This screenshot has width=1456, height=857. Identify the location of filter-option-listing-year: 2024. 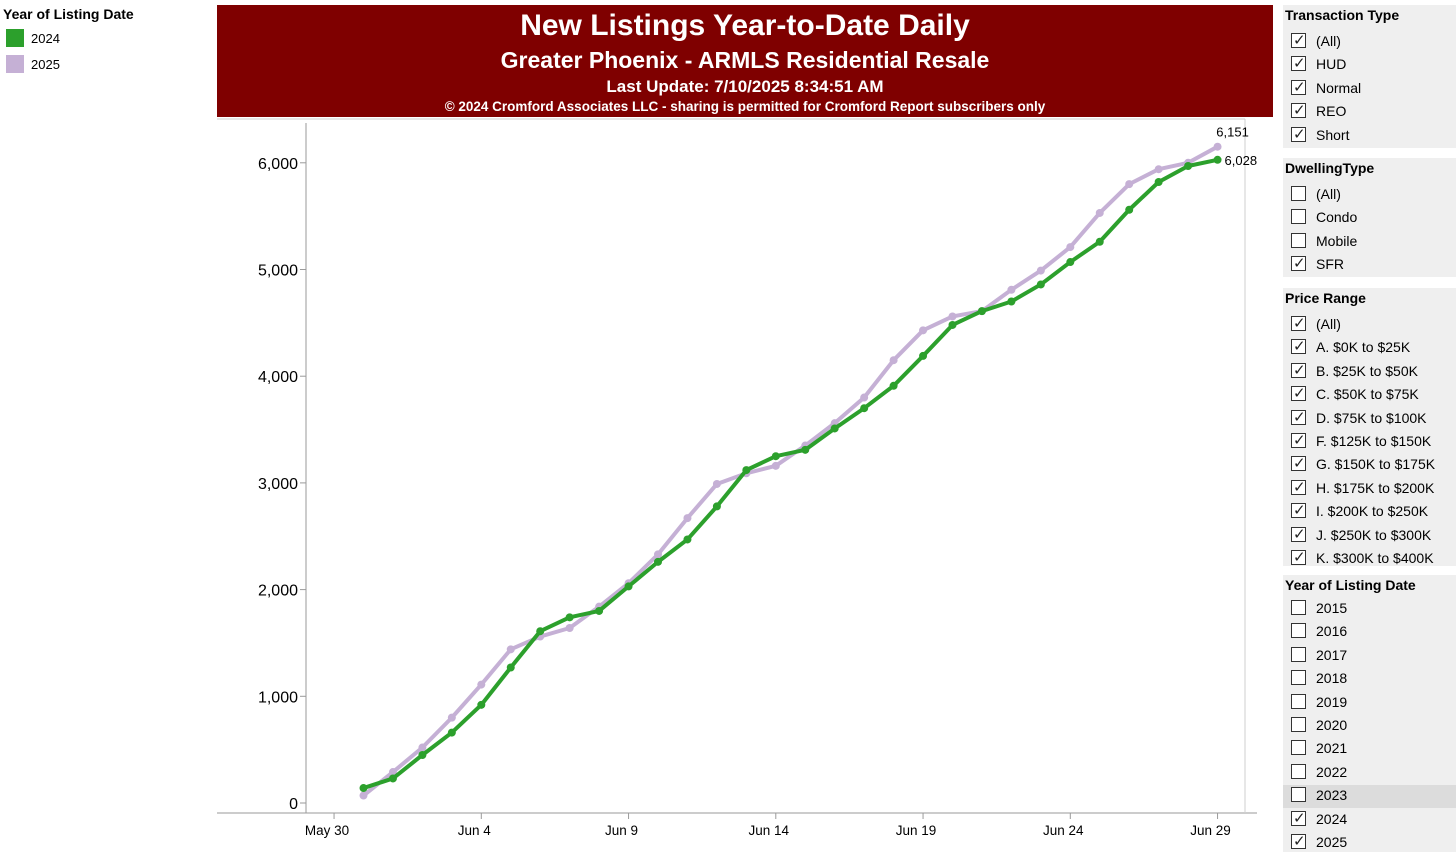
(1369, 820).